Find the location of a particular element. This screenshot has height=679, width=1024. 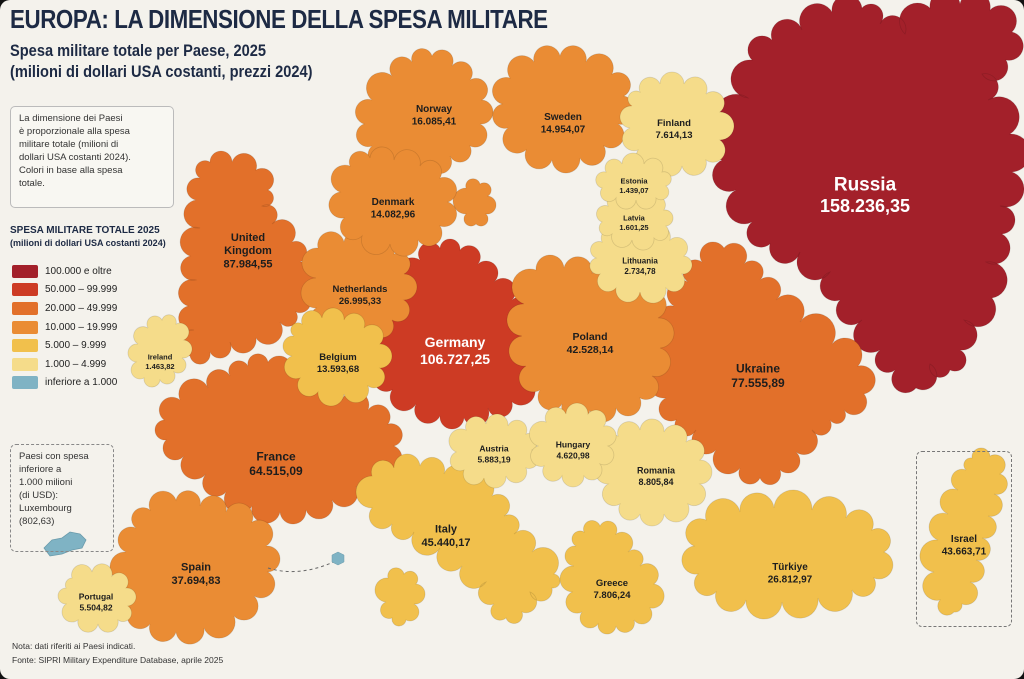

country-name-united-kingdom: Kingdom is located at coordinates (248, 251).